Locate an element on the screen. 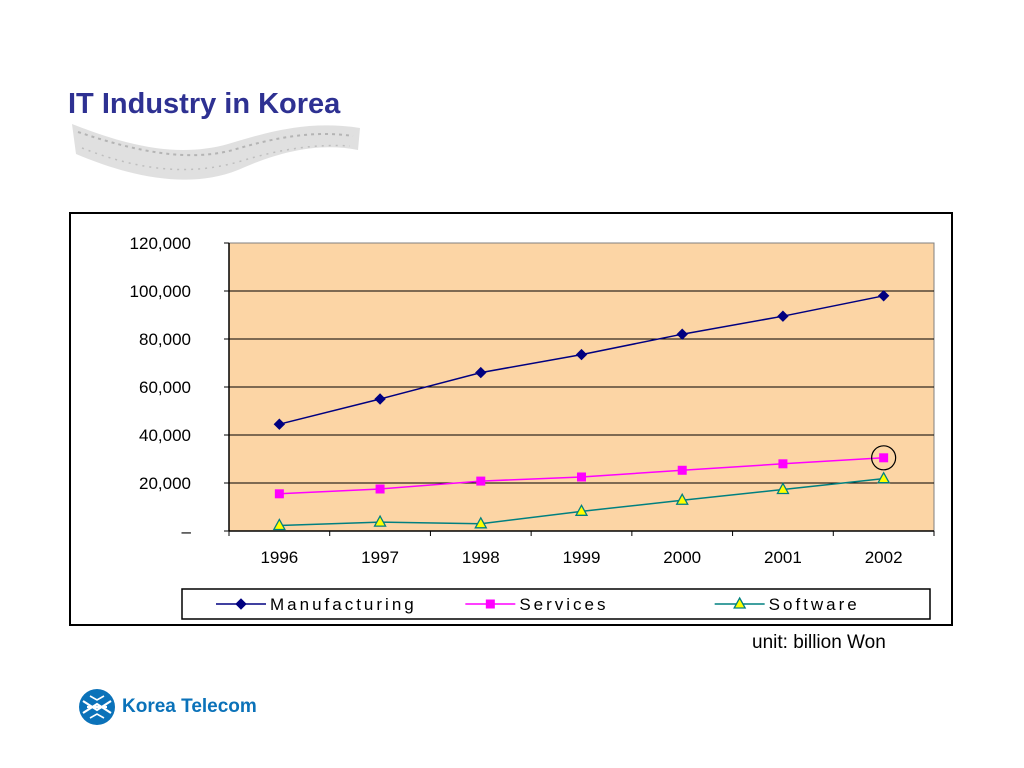 This screenshot has height=768, width=1024. brush-stroke-decoration is located at coordinates (216, 152).